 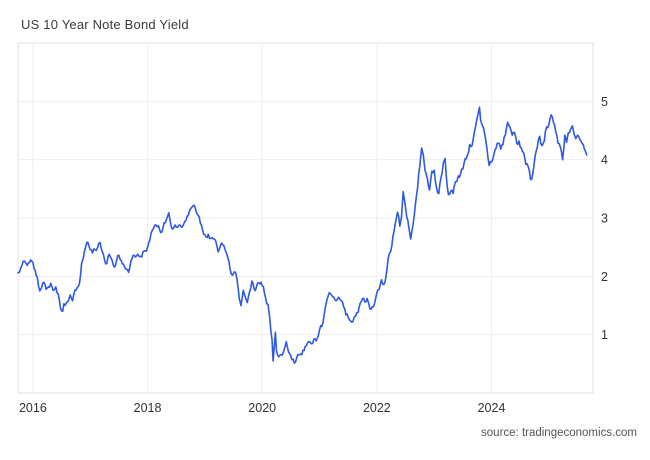 I want to click on y-tick-label: 2, so click(x=604, y=277).